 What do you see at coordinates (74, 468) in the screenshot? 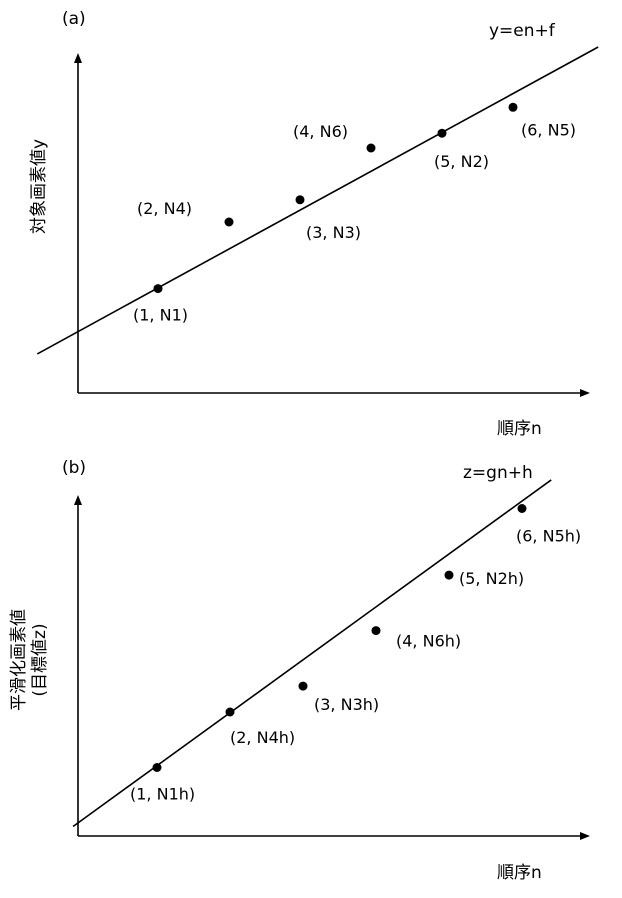
I see `panel-b-label: (b)` at bounding box center [74, 468].